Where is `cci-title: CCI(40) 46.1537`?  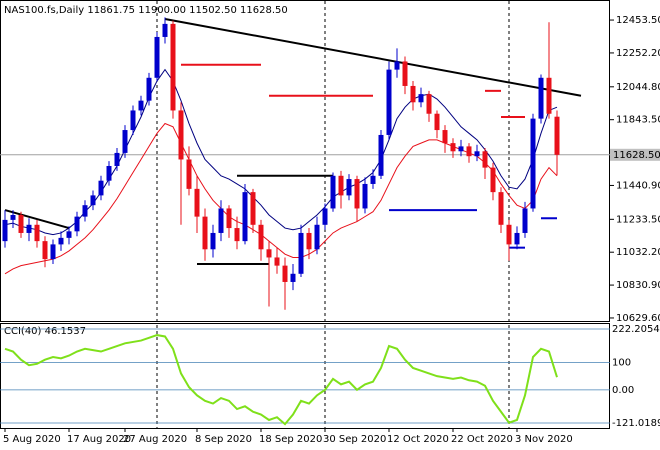
cci-title: CCI(40) 46.1537 is located at coordinates (45, 331).